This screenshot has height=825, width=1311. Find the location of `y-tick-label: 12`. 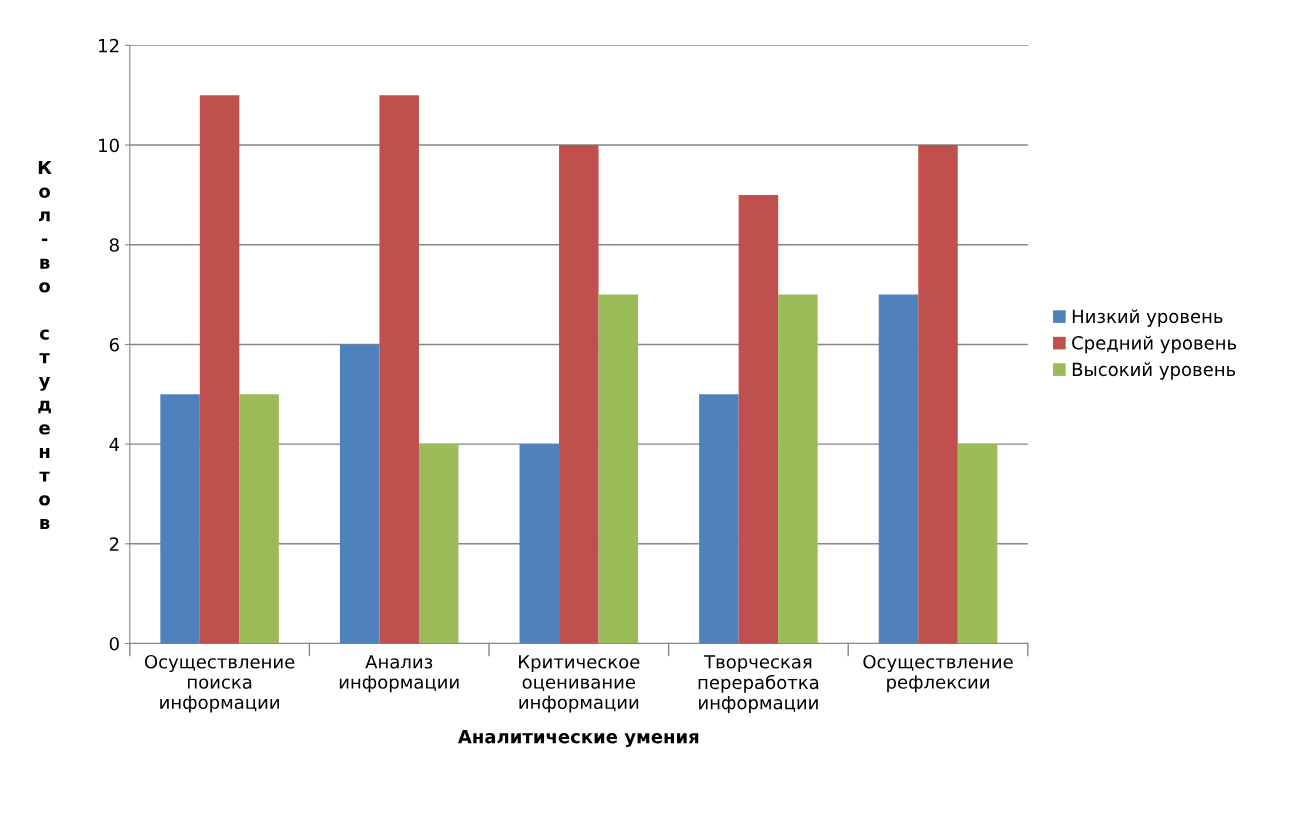

y-tick-label: 12 is located at coordinates (109, 45).